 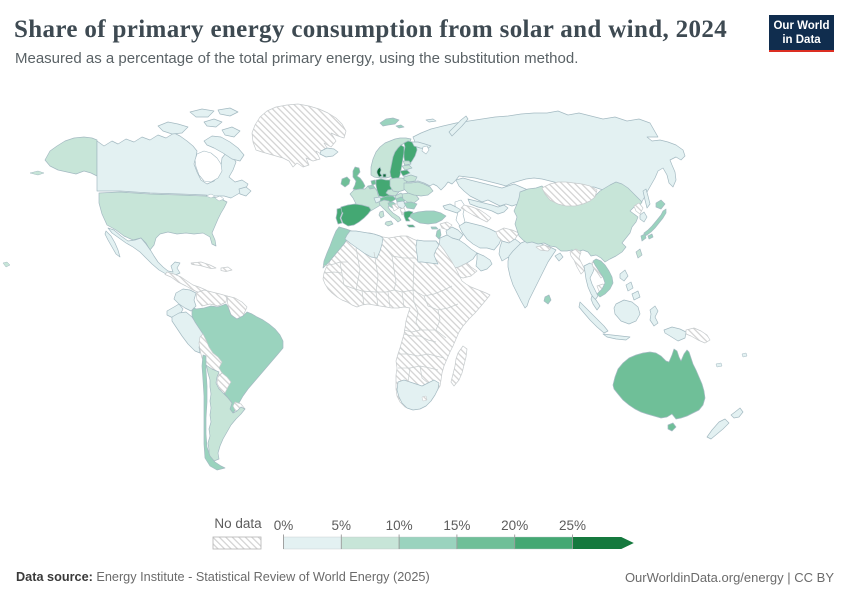 What do you see at coordinates (342, 525) in the screenshot?
I see `svg-text: 5%` at bounding box center [342, 525].